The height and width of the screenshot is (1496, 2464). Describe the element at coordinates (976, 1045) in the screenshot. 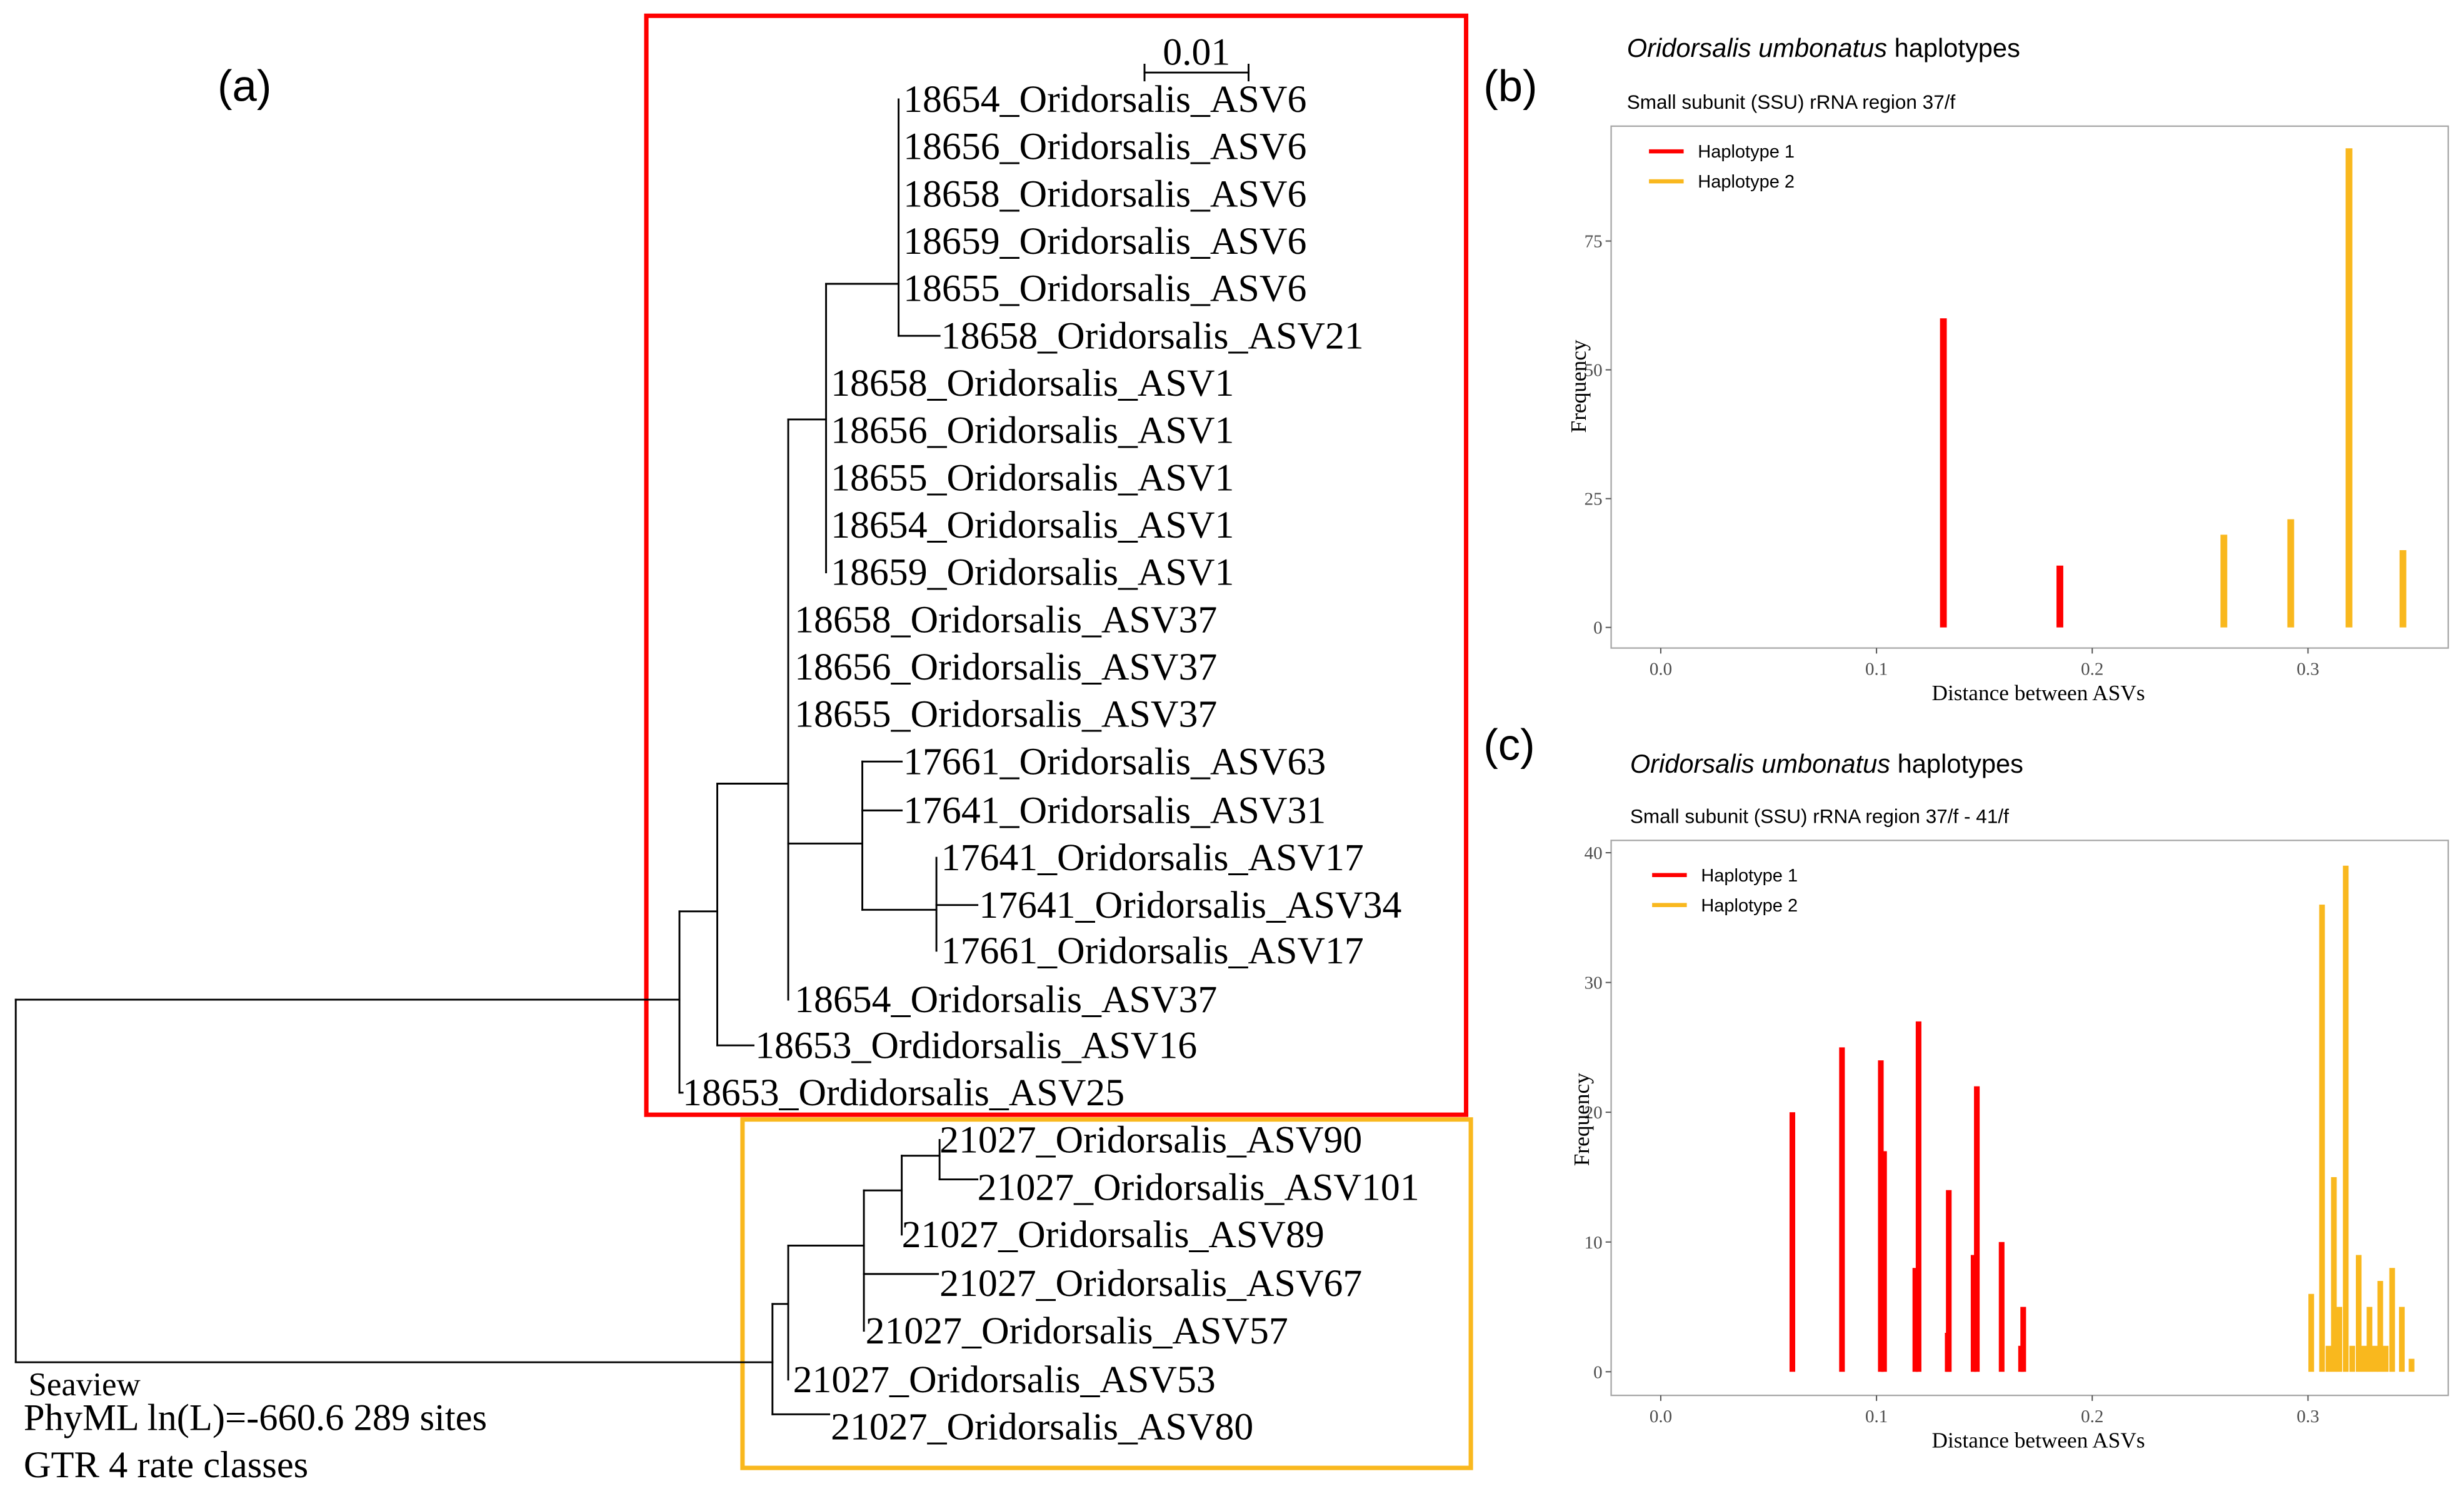

I see `tip-label: 18653_Ordidorsalis_ASV16` at that location.